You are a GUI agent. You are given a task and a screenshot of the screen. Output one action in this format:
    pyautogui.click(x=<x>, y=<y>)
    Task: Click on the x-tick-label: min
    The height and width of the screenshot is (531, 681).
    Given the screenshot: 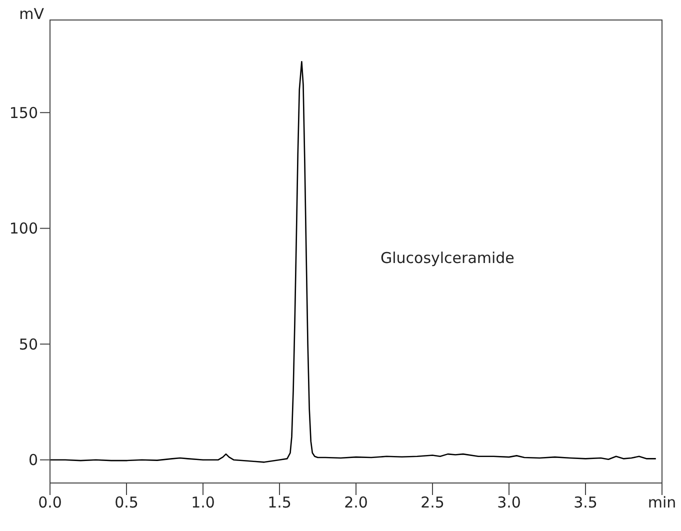 What is the action you would take?
    pyautogui.click(x=662, y=503)
    